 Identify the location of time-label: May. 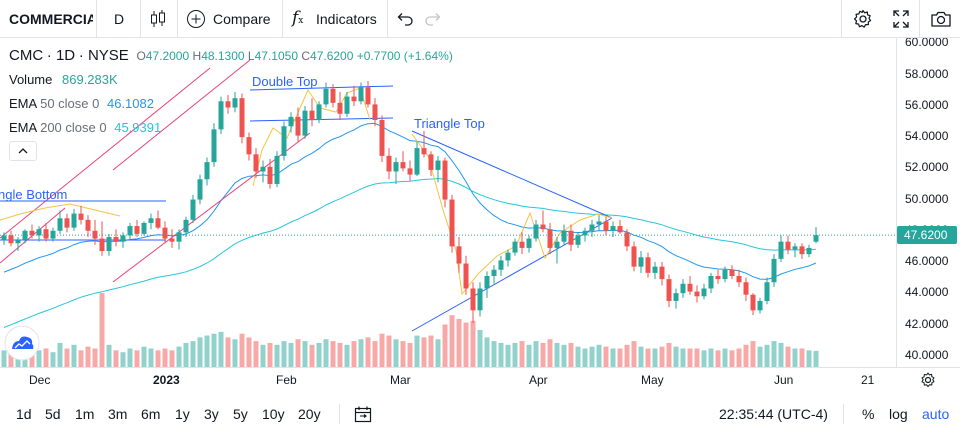
(652, 380).